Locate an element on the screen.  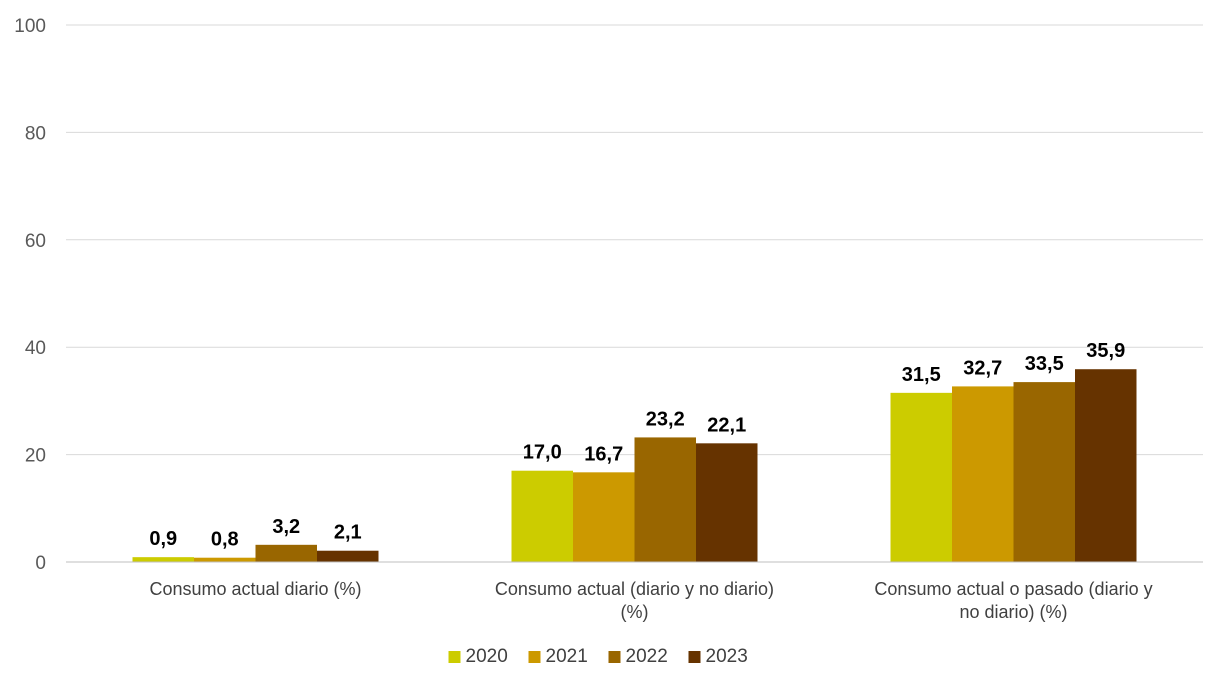
category-label-line: Consumo actual (diario y no diario) is located at coordinates (634, 589).